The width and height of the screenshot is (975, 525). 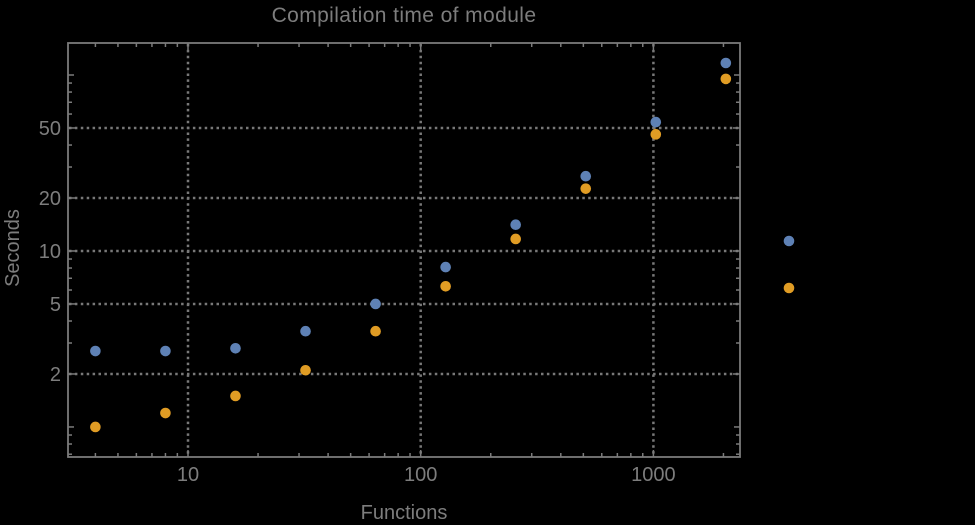 I want to click on x-tick-label: 100, so click(x=420, y=475).